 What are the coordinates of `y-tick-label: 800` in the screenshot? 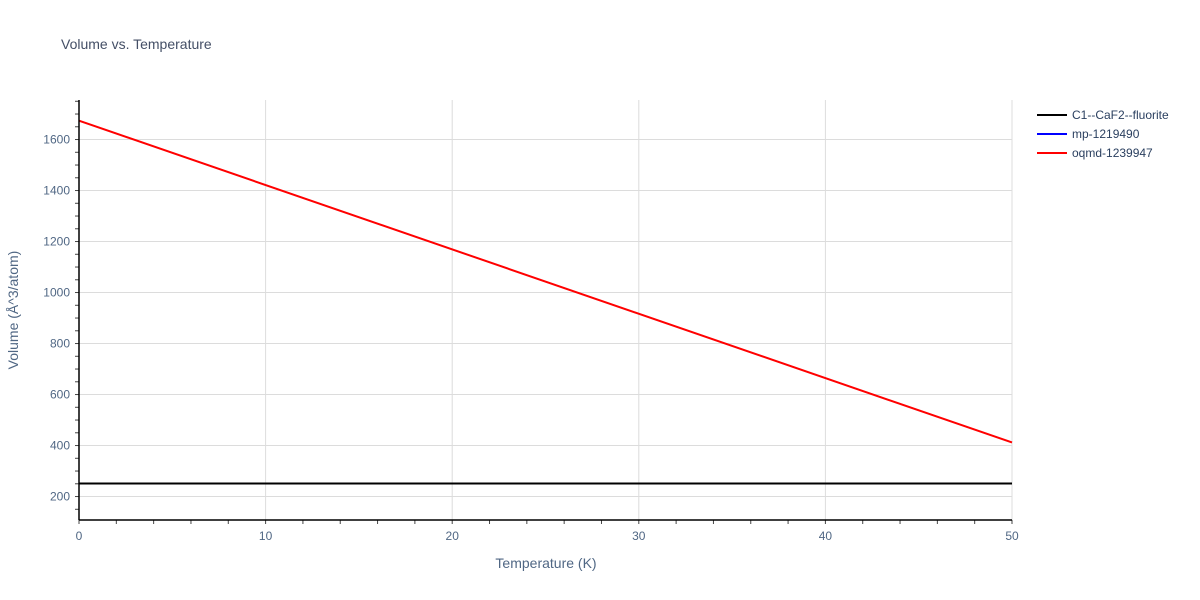 It's located at (60, 344).